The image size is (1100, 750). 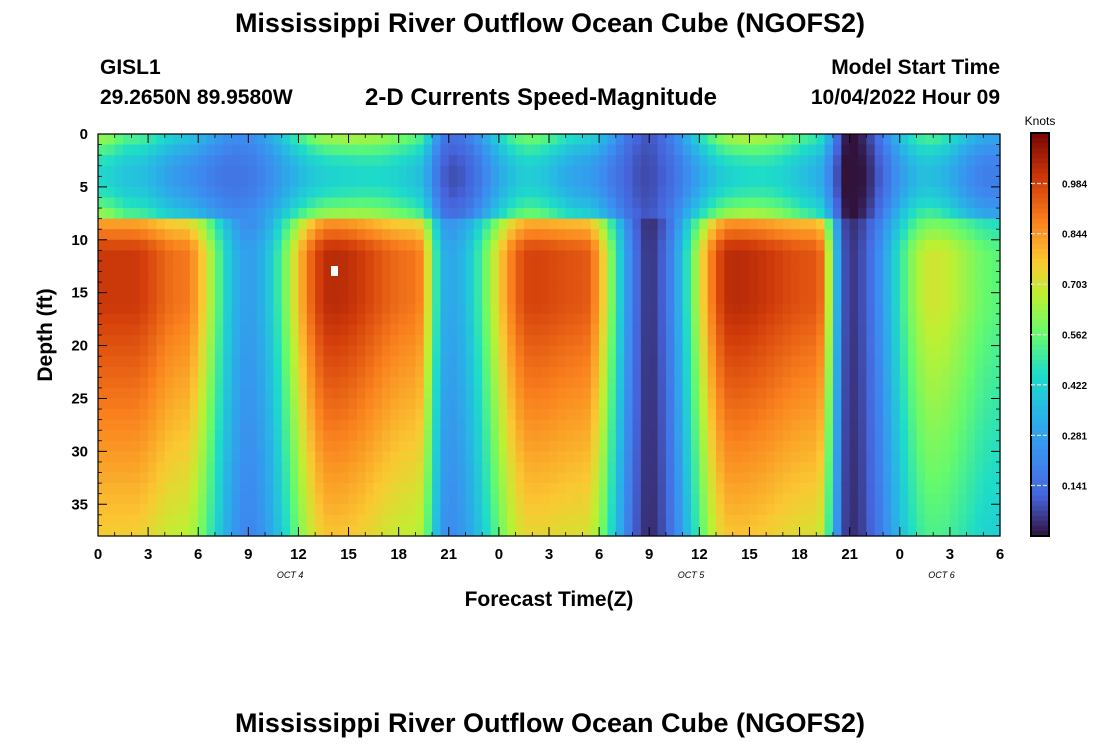 I want to click on y-tick-label: 30, so click(x=79, y=451).